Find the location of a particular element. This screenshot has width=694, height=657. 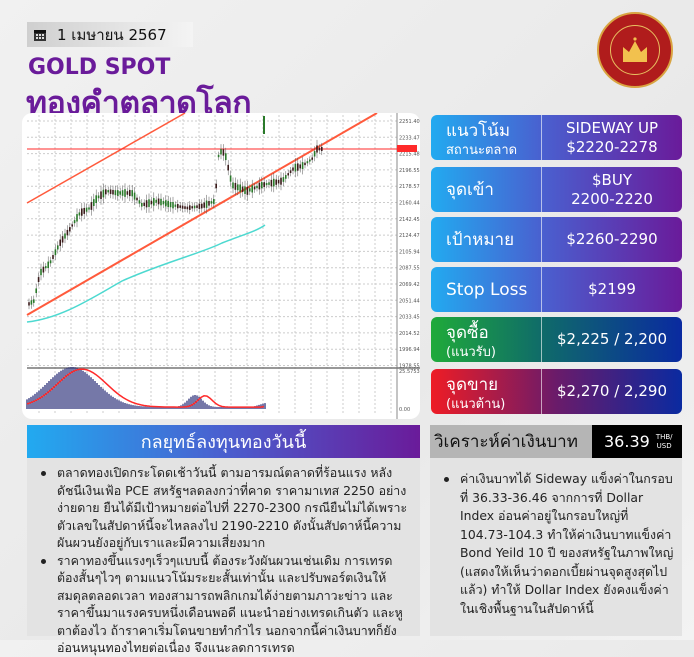

price-tick-label: 2196.555 is located at coordinates (409, 171).